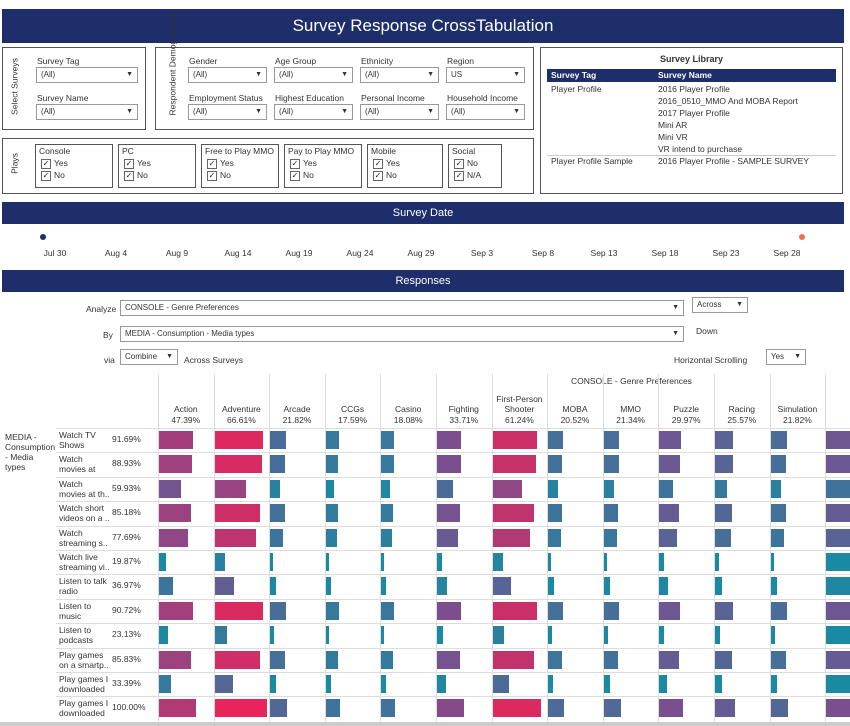 This screenshot has width=850, height=726. What do you see at coordinates (673, 125) in the screenshot?
I see `library-row-name: Mini AR` at bounding box center [673, 125].